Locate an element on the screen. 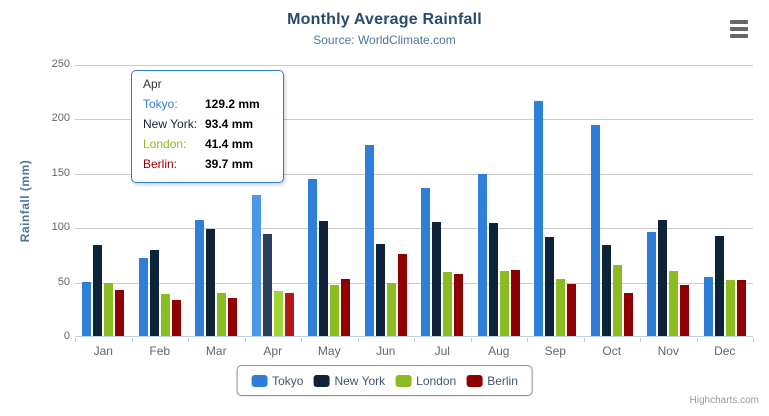 The image size is (769, 416). bar-berlin-nov is located at coordinates (685, 310).